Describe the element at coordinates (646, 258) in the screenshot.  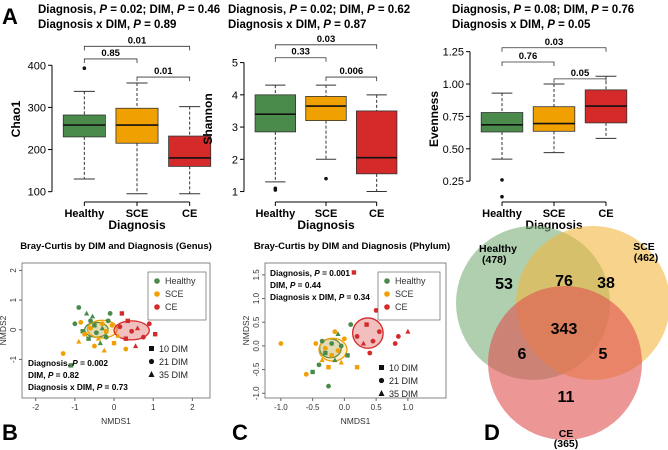
I see `venn-total-sce: (462)` at that location.